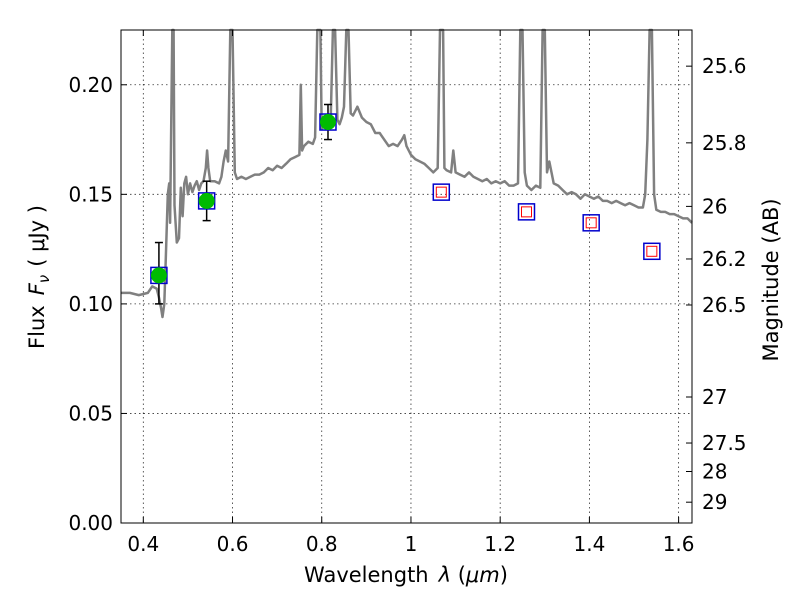 The width and height of the screenshot is (800, 600). Describe the element at coordinates (714, 397) in the screenshot. I see `right-tick-label: 27` at that location.